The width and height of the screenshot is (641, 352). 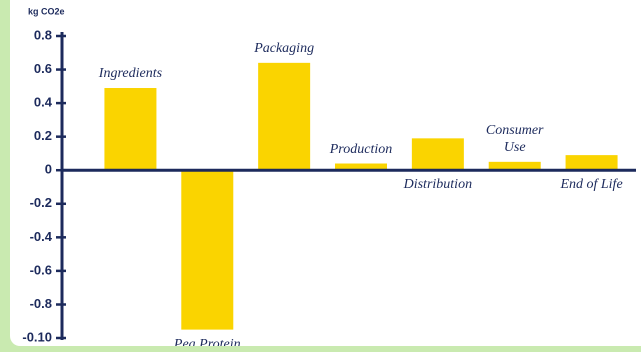 I want to click on category-label: Pea Protein, so click(x=207, y=341).